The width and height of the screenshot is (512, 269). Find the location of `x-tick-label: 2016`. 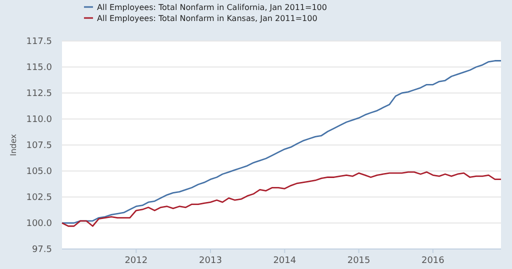

x-tick-label: 2016 is located at coordinates (433, 261).